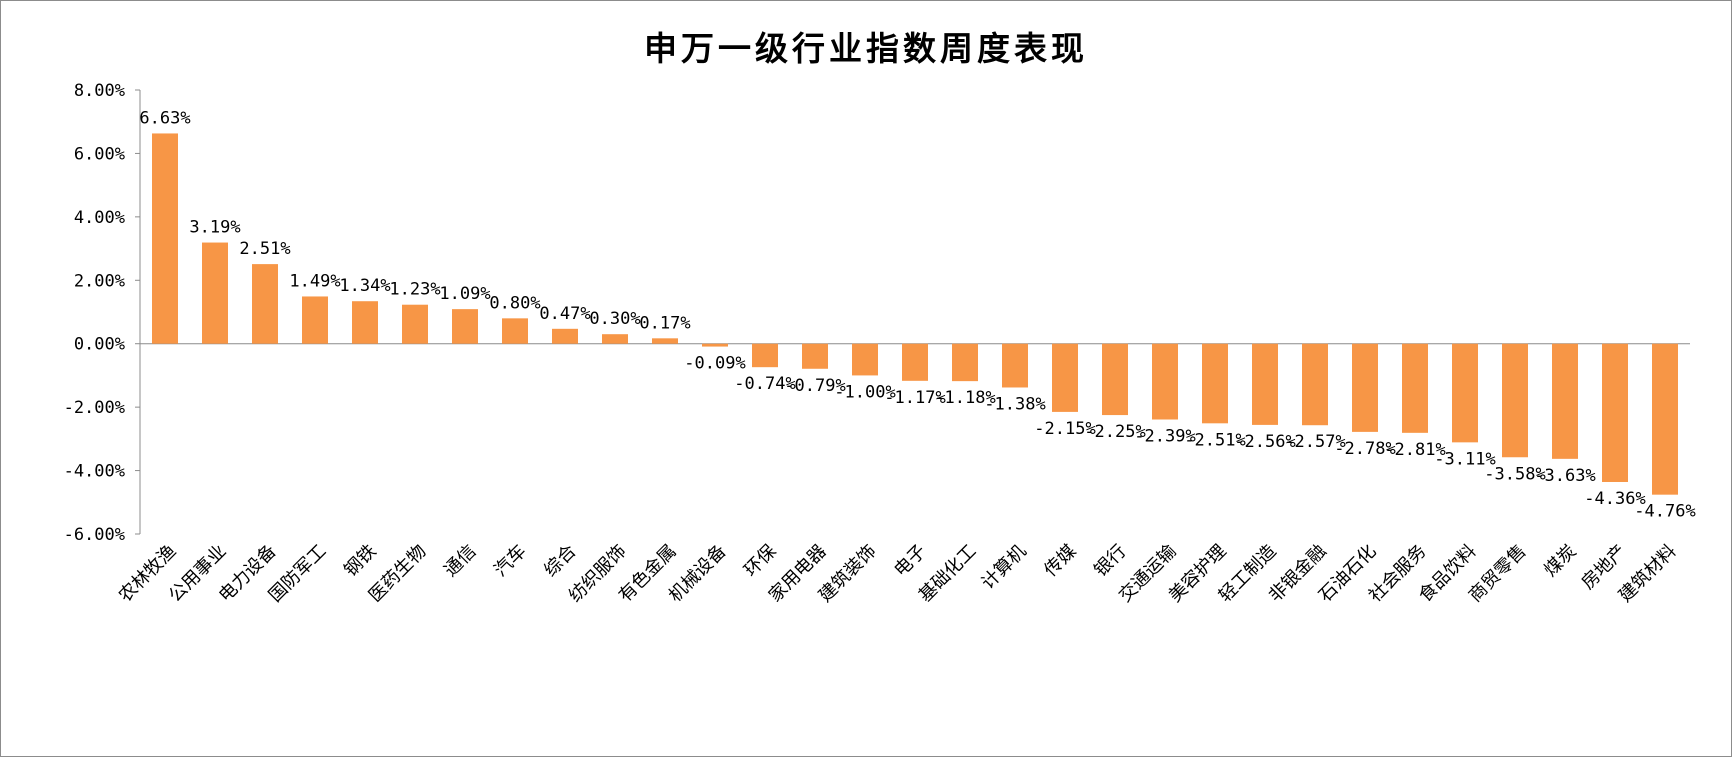  I want to click on data-label: -4.36%, so click(1614, 499).